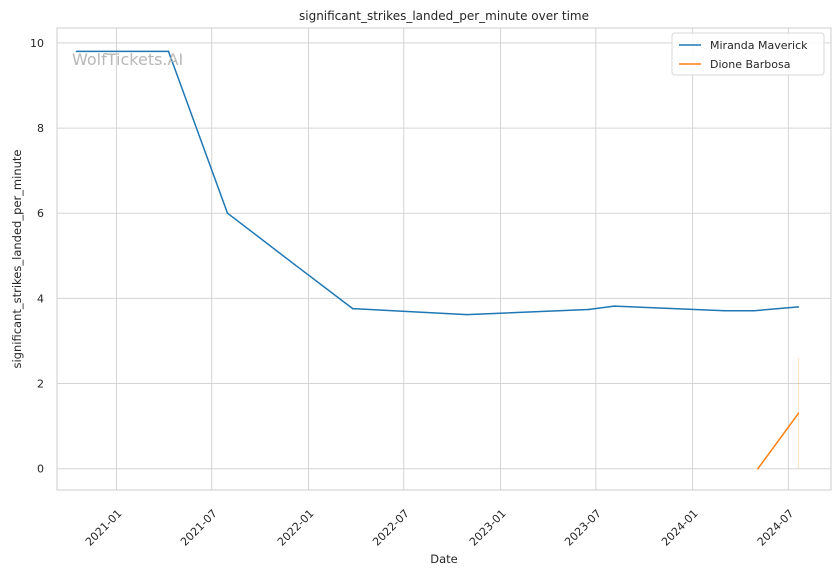 The height and width of the screenshot is (575, 840). What do you see at coordinates (40, 469) in the screenshot?
I see `y-tick-label: 0` at bounding box center [40, 469].